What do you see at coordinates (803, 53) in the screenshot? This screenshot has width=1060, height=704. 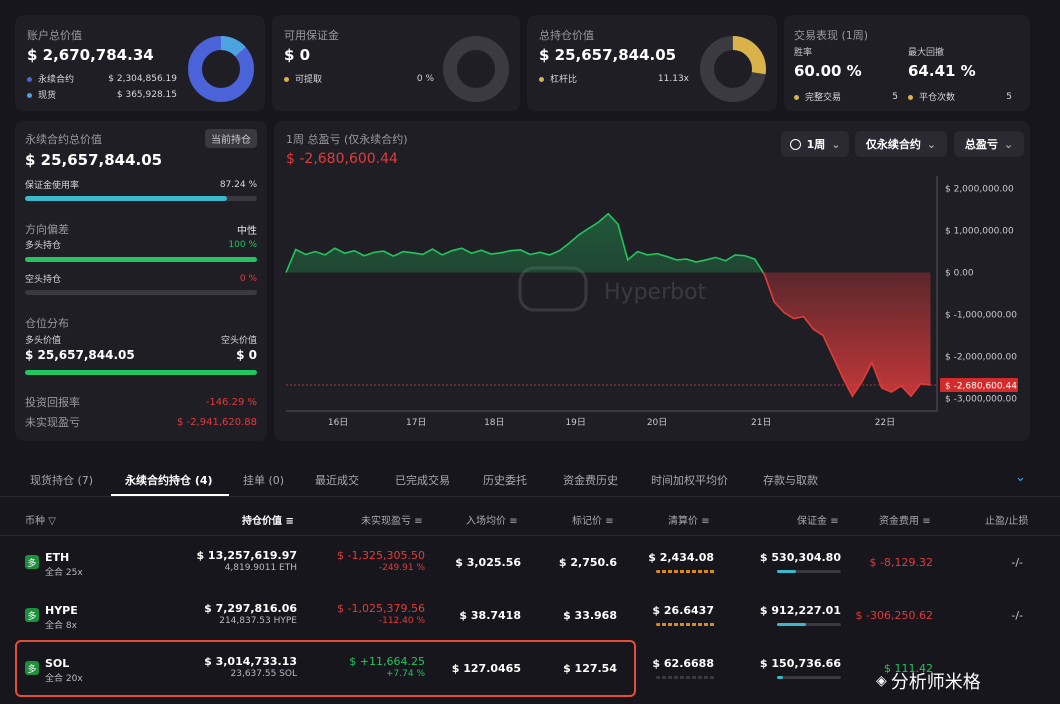 I see `win-rate-label: 胜率` at bounding box center [803, 53].